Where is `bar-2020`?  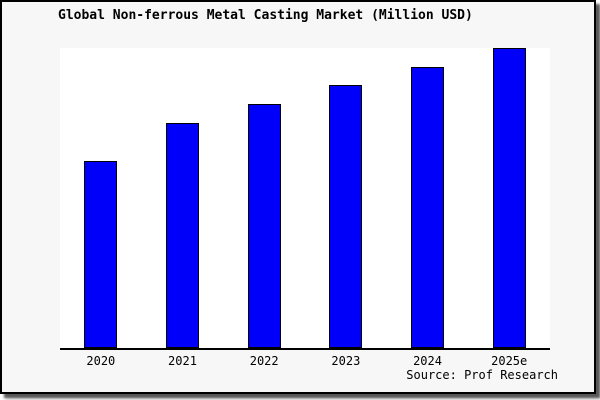 bar-2020 is located at coordinates (101, 254).